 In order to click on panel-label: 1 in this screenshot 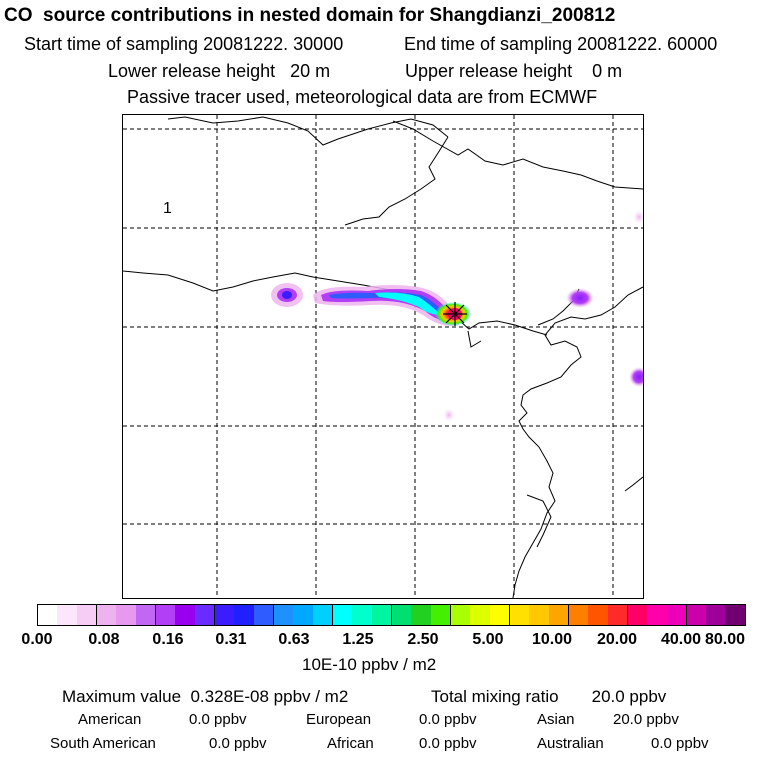, I will do `click(167, 208)`.